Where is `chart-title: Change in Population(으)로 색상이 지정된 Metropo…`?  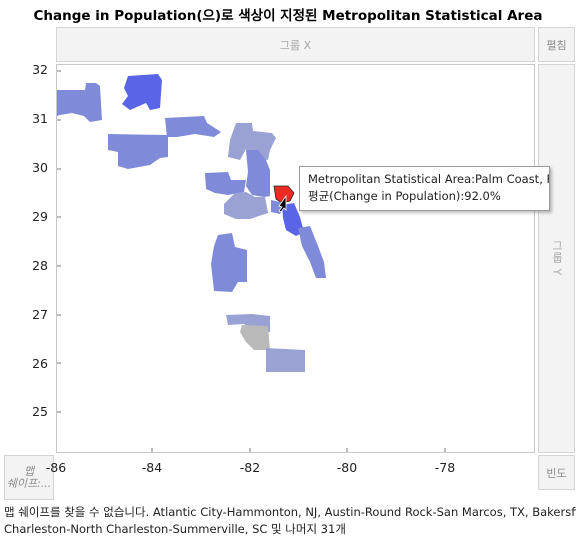
chart-title: Change in Population(으)로 색상이 지정된 Metropo… is located at coordinates (288, 16).